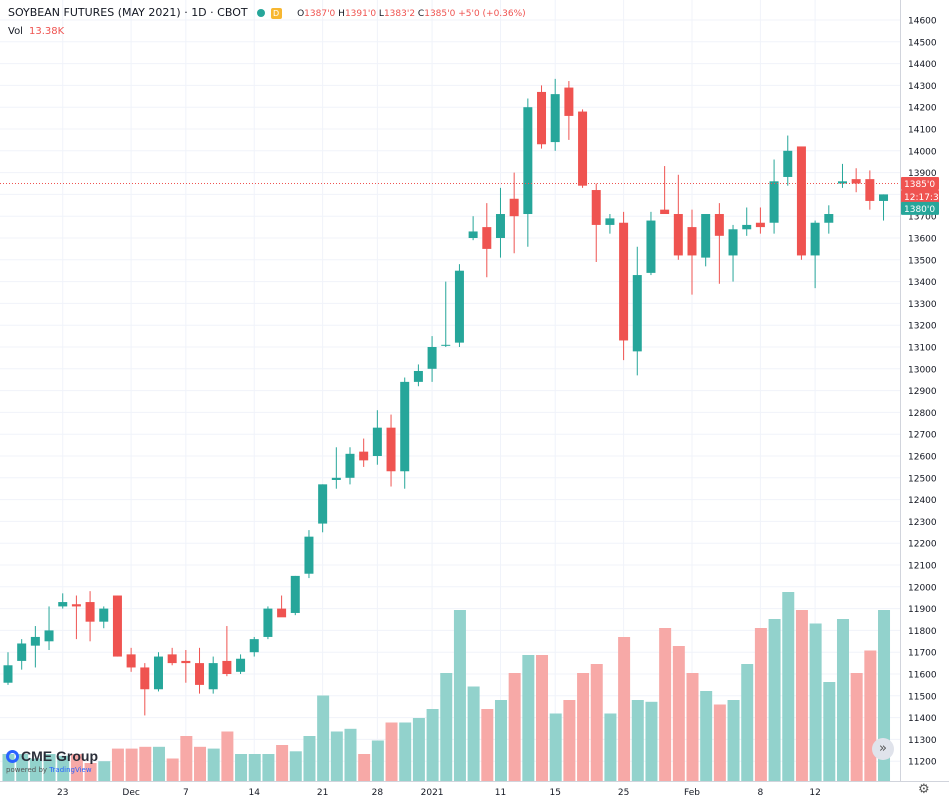 This screenshot has width=949, height=804. I want to click on y-tick-label: 11800, so click(922, 632).